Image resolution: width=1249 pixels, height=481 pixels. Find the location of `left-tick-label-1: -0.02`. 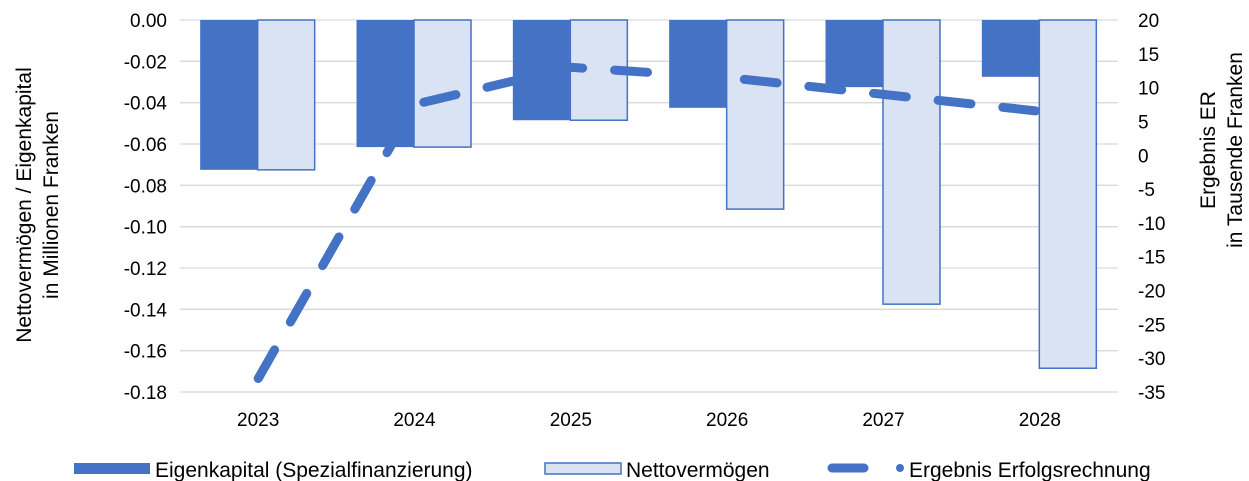

left-tick-label-1: -0.02 is located at coordinates (145, 62).